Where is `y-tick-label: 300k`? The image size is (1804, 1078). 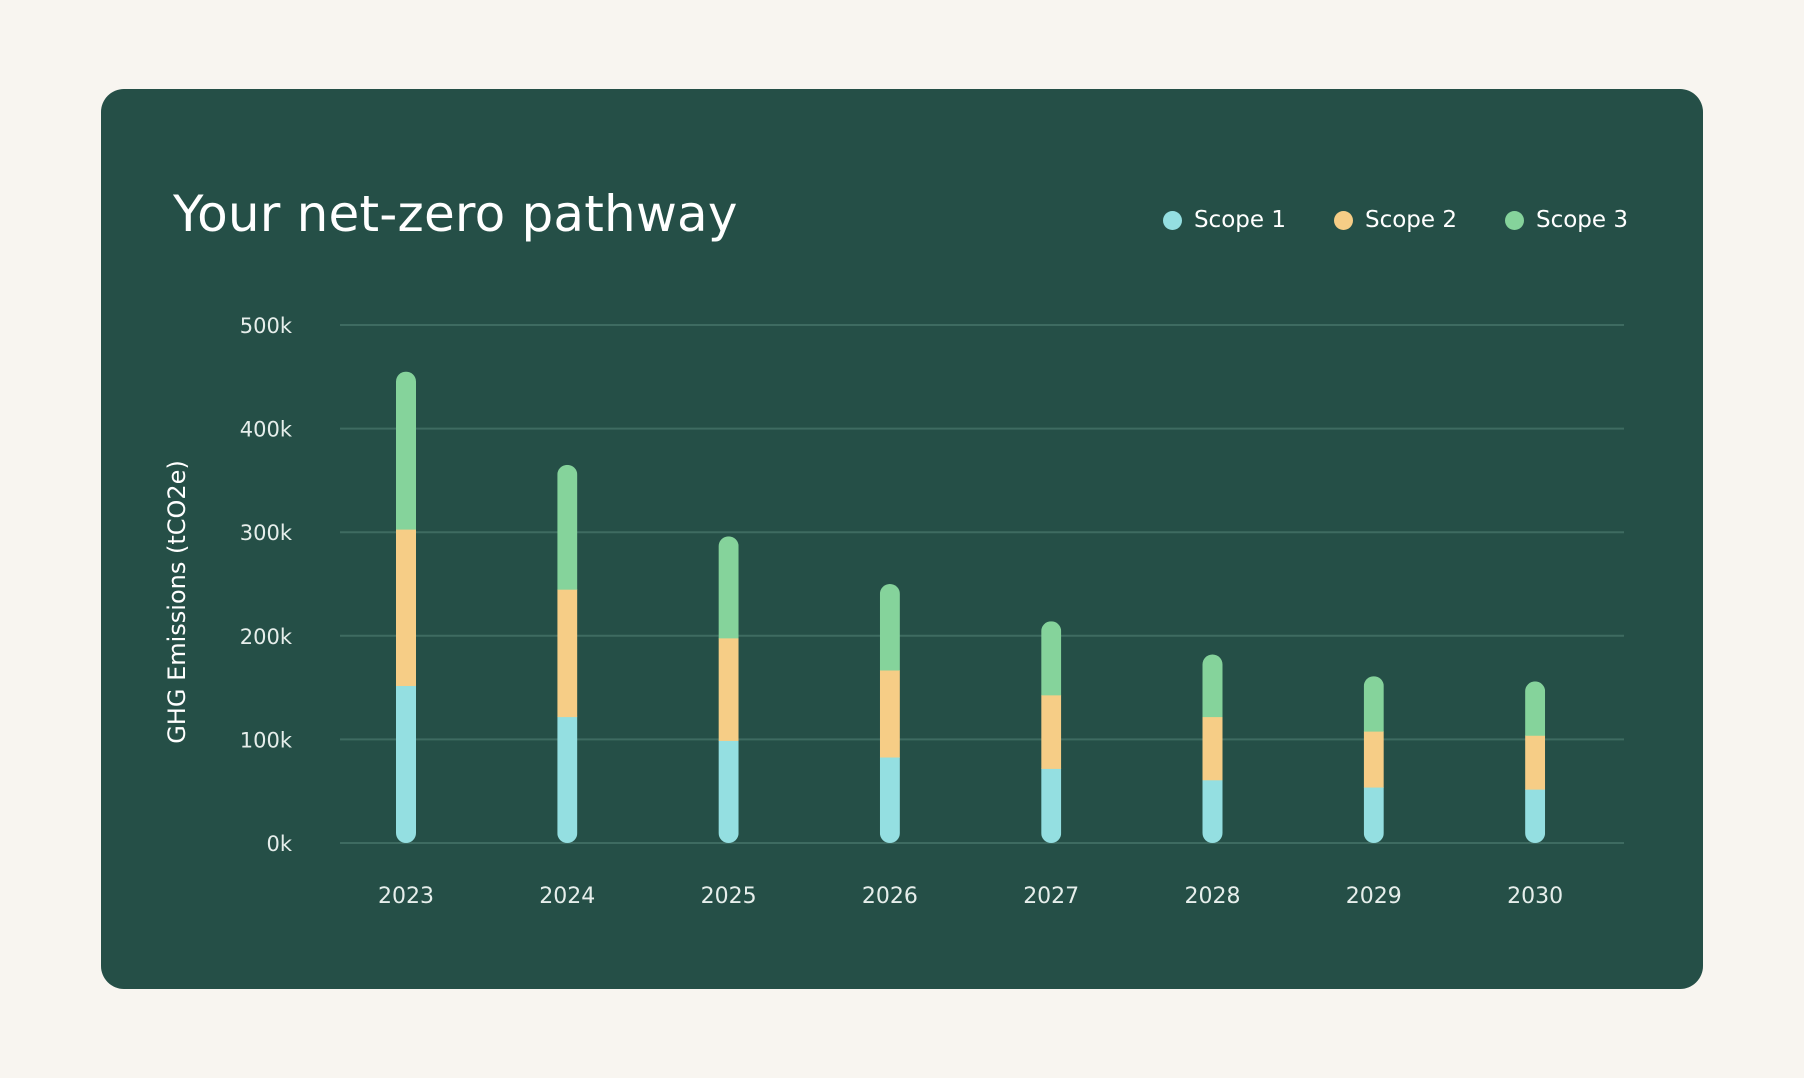
y-tick-label: 300k is located at coordinates (266, 533).